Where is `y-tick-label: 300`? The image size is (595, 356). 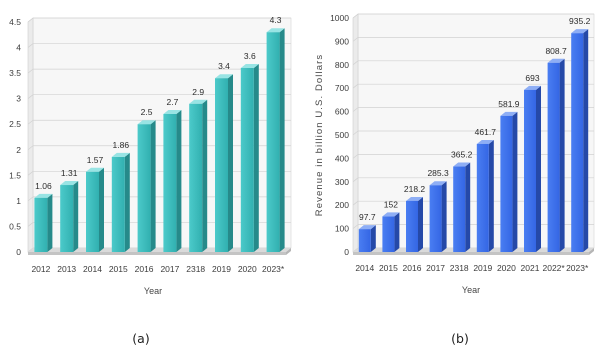 y-tick-label: 300 is located at coordinates (342, 182).